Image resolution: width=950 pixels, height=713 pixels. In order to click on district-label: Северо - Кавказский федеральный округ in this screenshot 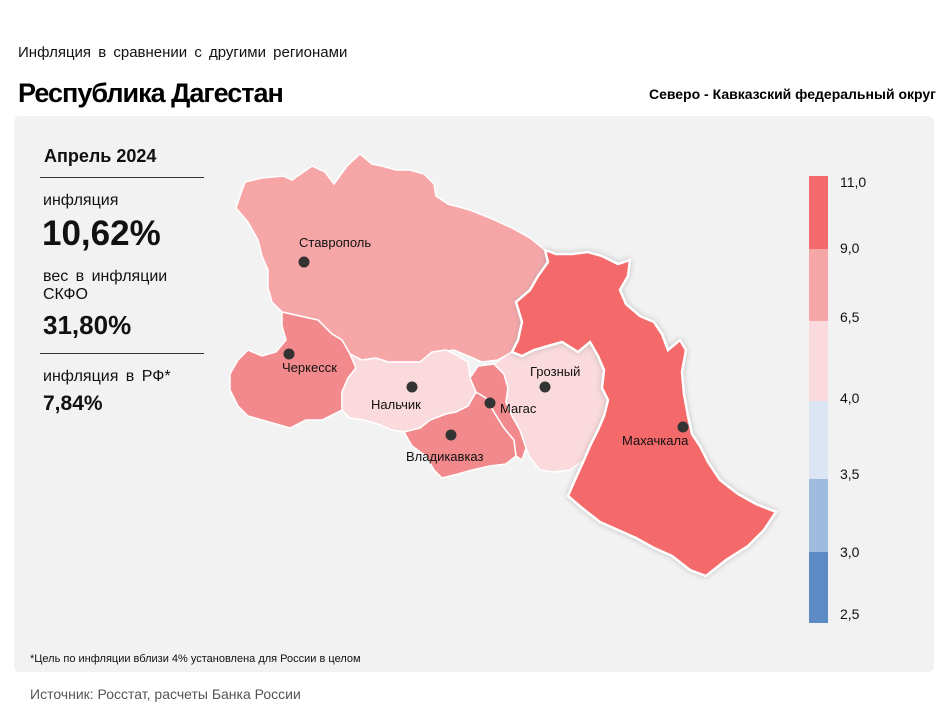, I will do `click(792, 94)`.